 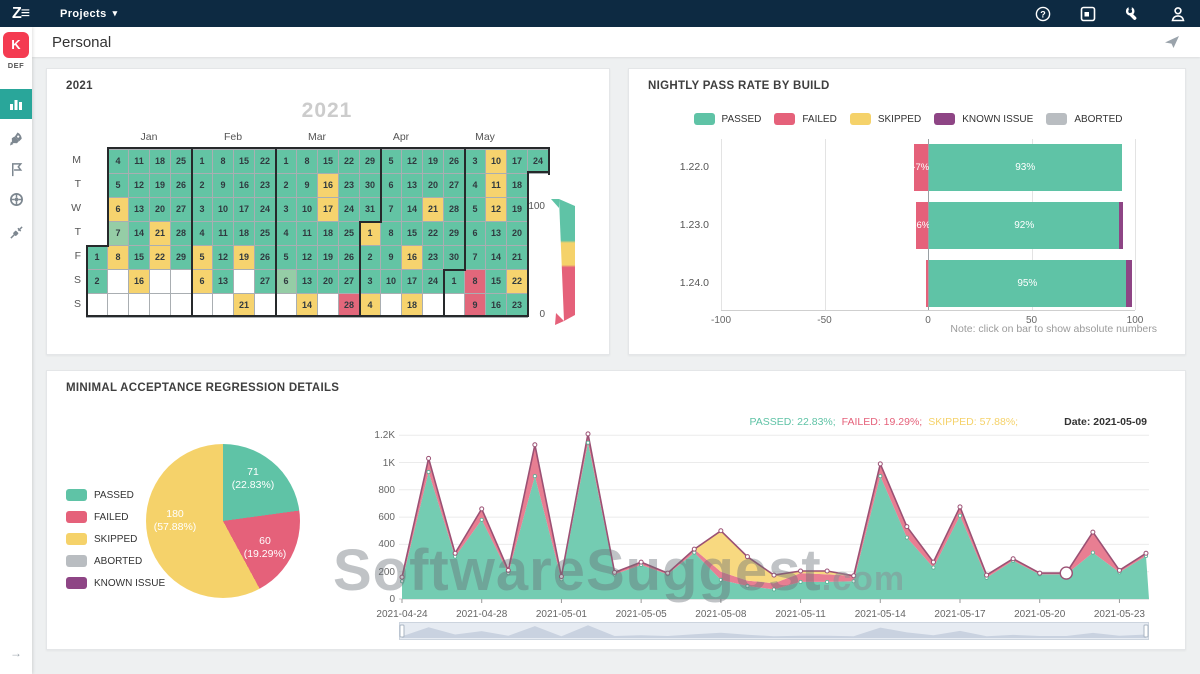 What do you see at coordinates (921, 225) in the screenshot?
I see `bar-failed-segment: -6%` at bounding box center [921, 225].